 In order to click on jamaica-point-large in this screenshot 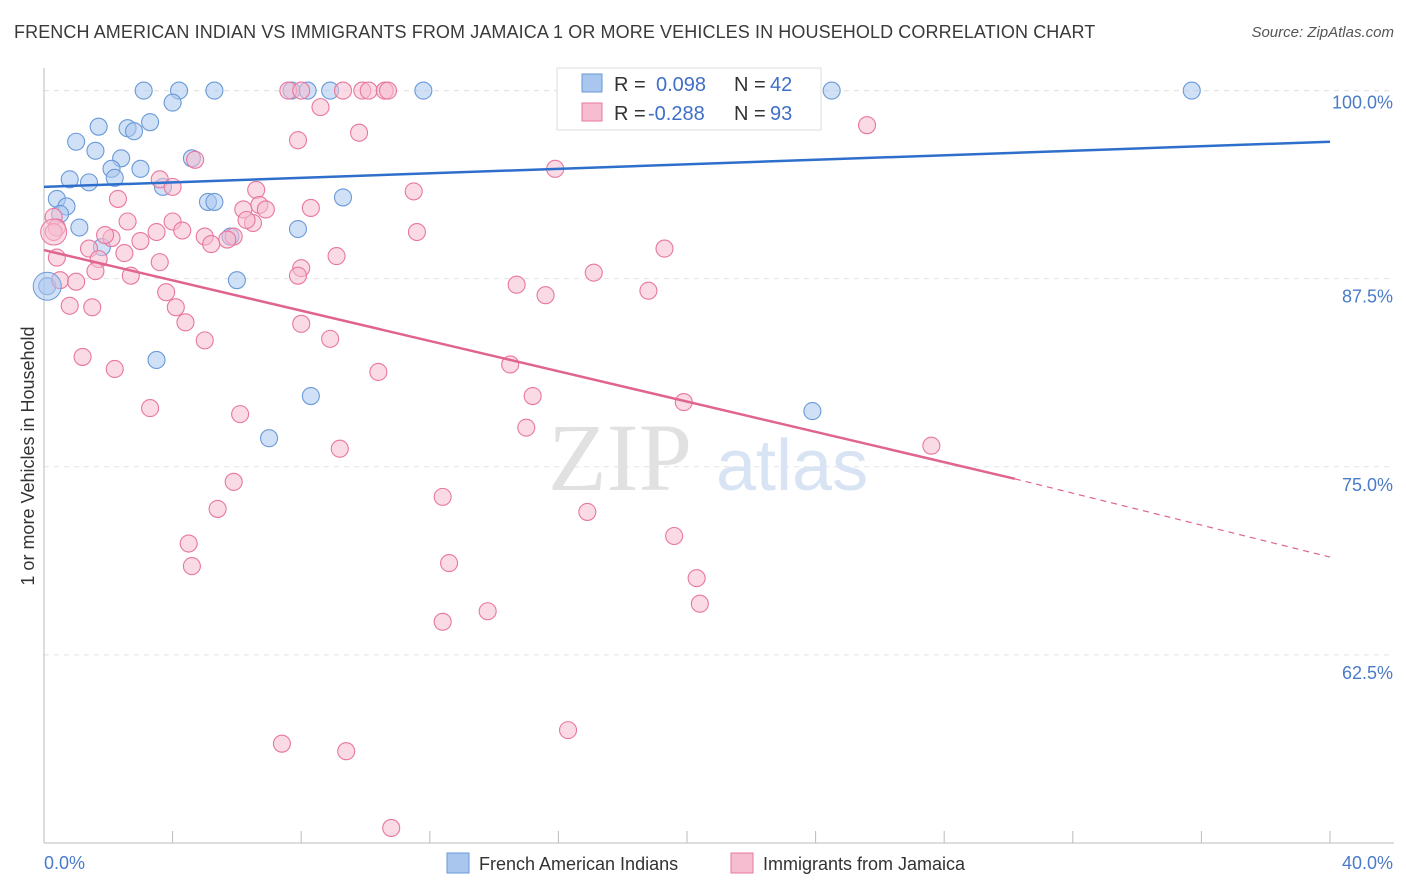, I will do `click(54, 232)`.